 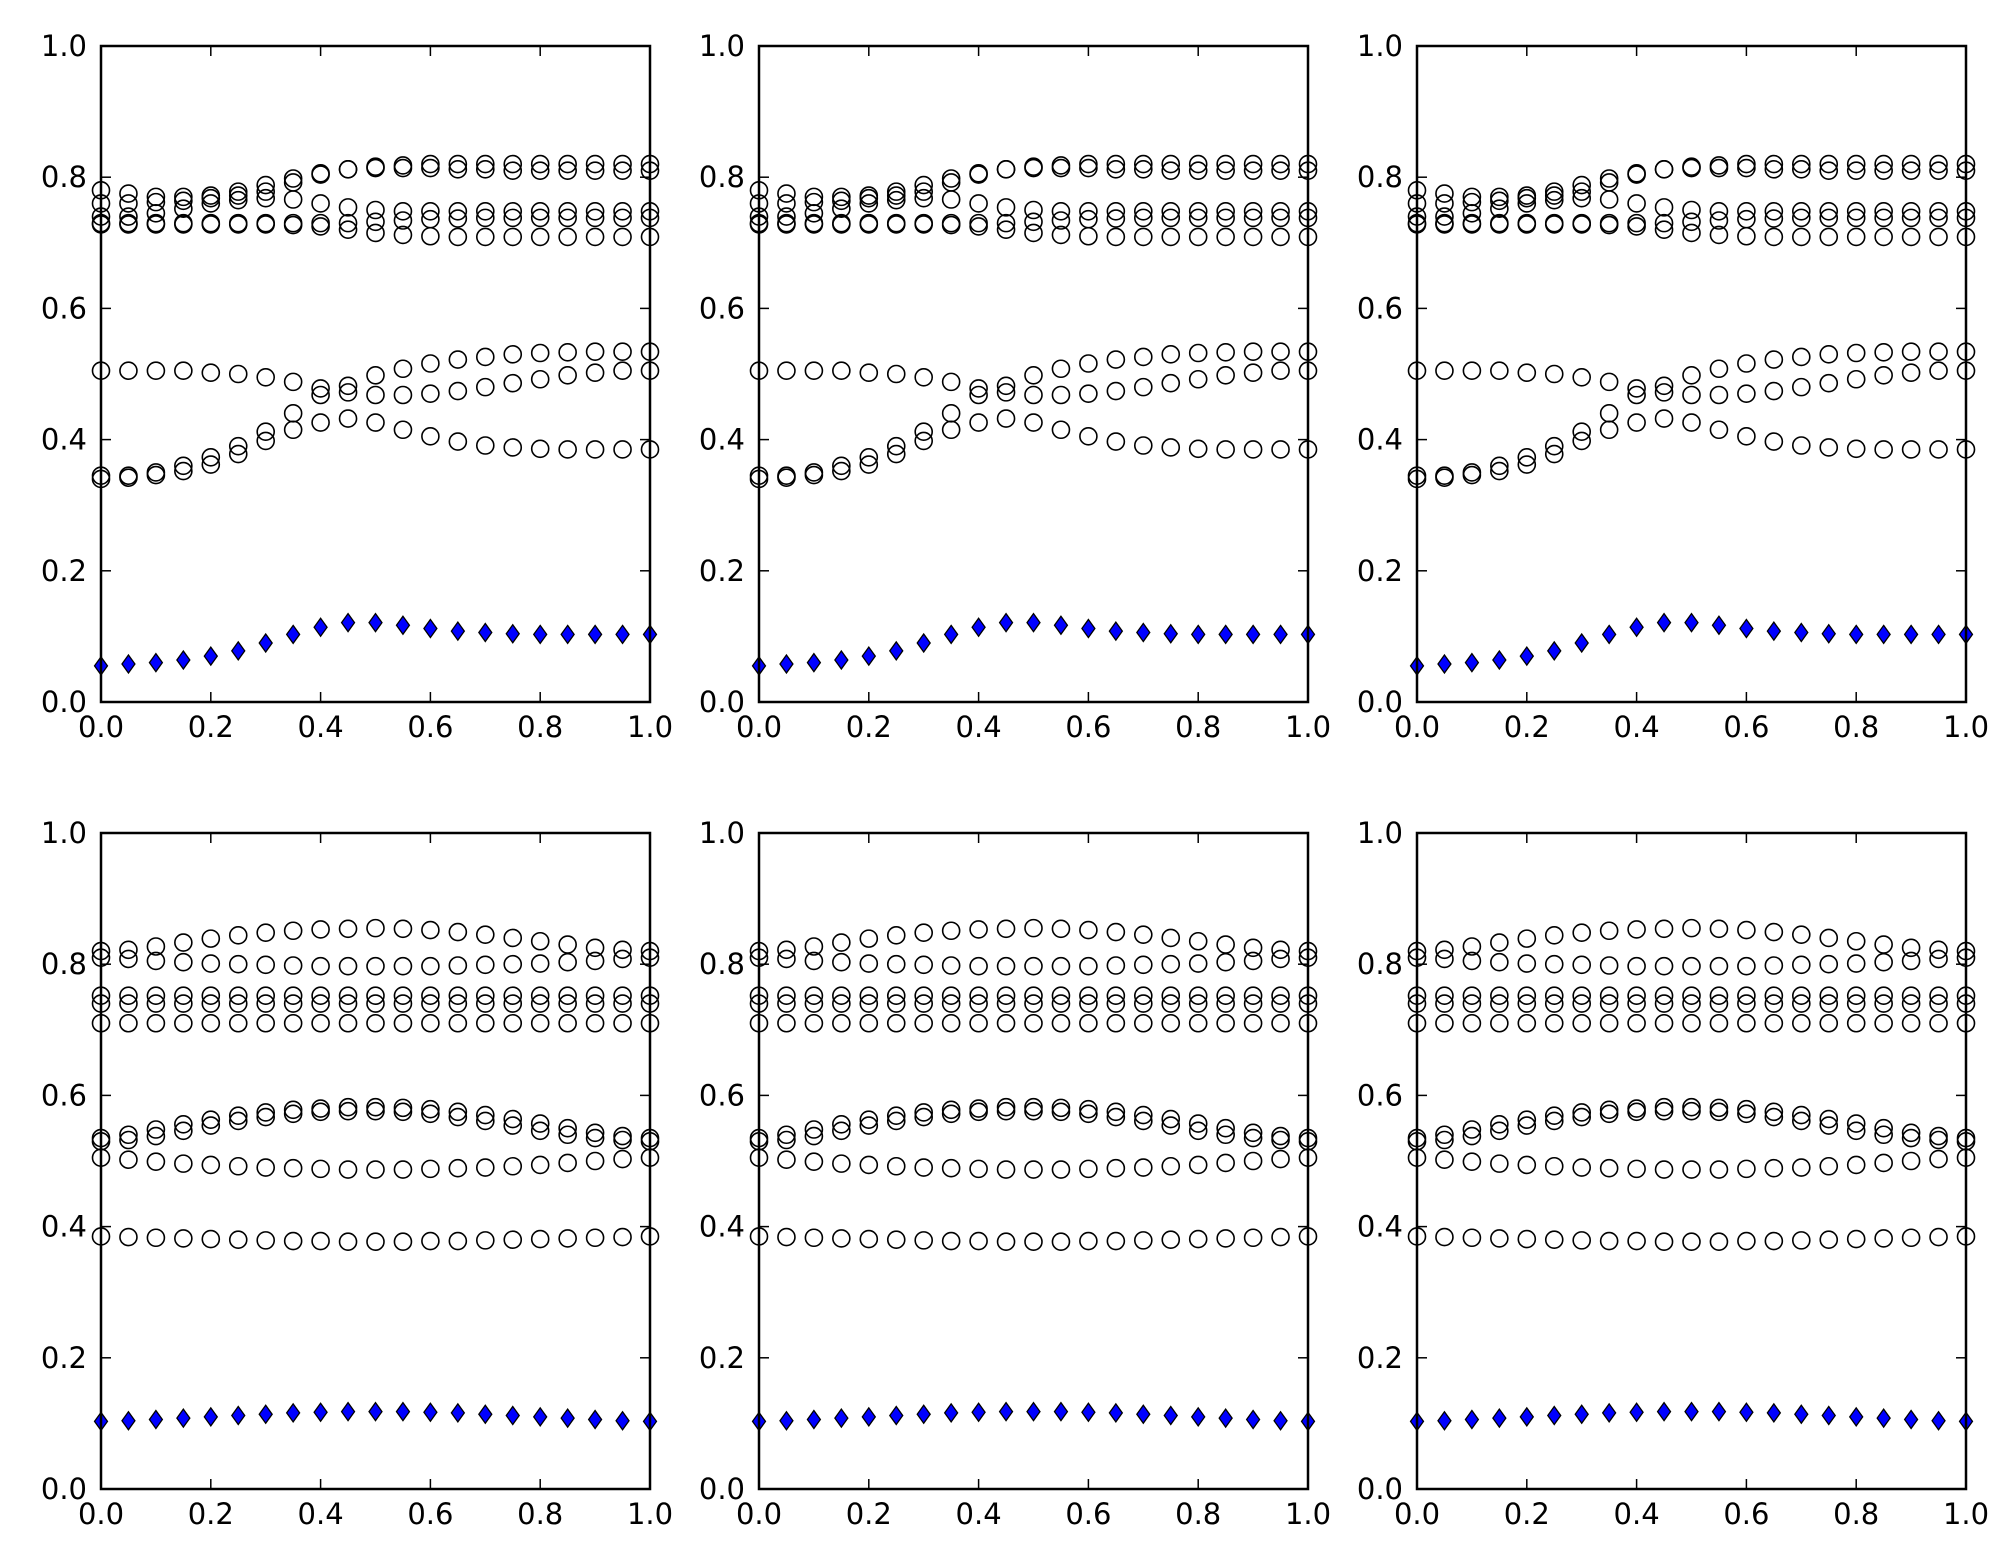 What do you see at coordinates (64, 964) in the screenshot?
I see `y-tick-label: 0.8` at bounding box center [64, 964].